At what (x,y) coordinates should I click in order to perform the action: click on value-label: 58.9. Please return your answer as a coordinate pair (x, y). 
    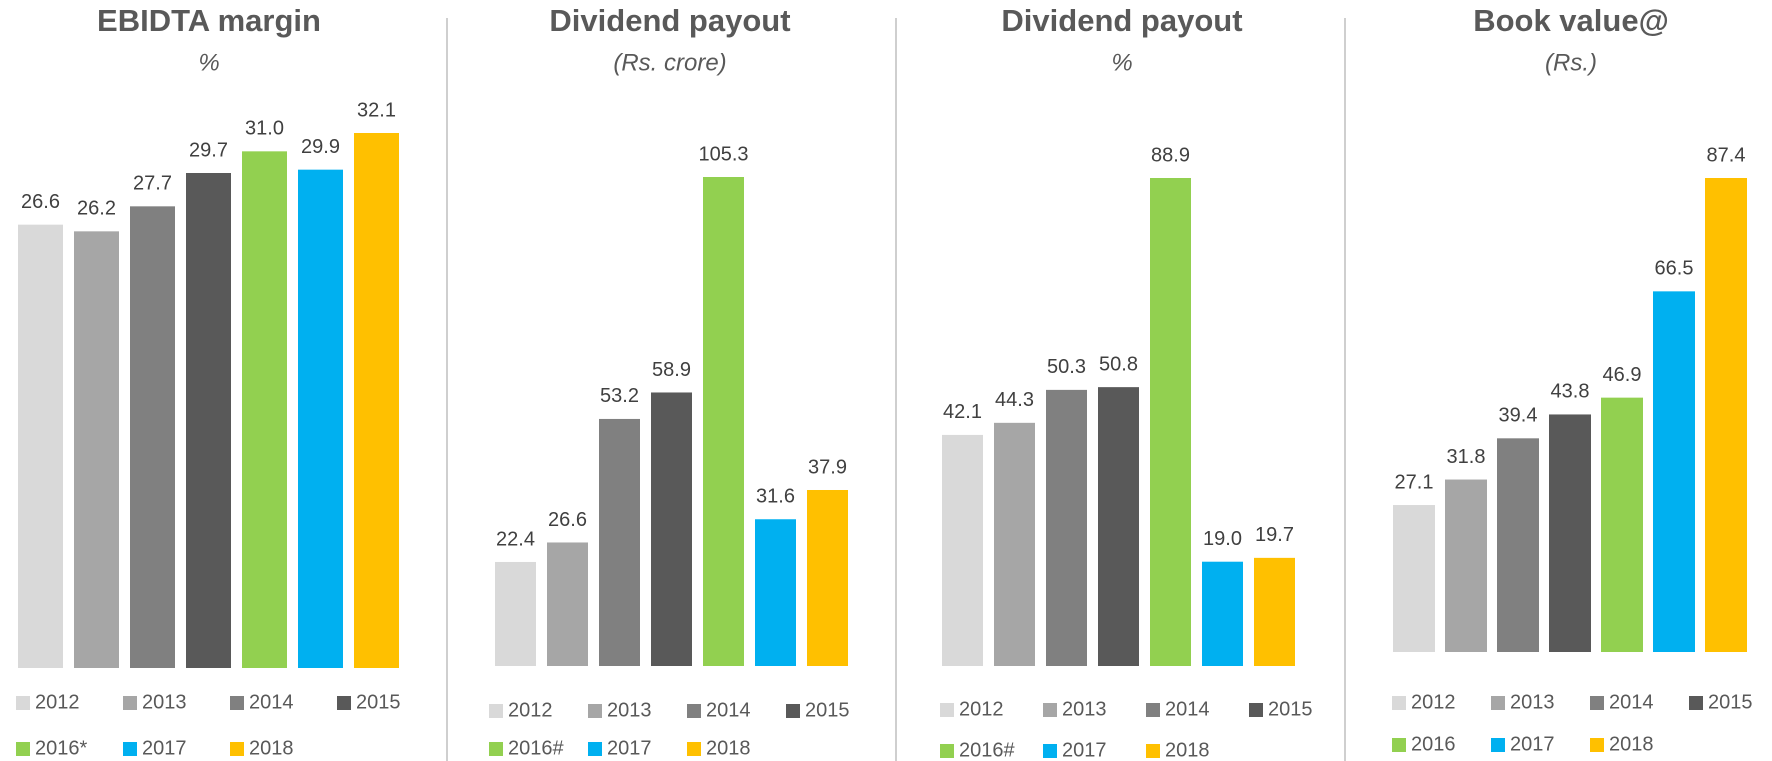
    Looking at the image, I should click on (671, 370).